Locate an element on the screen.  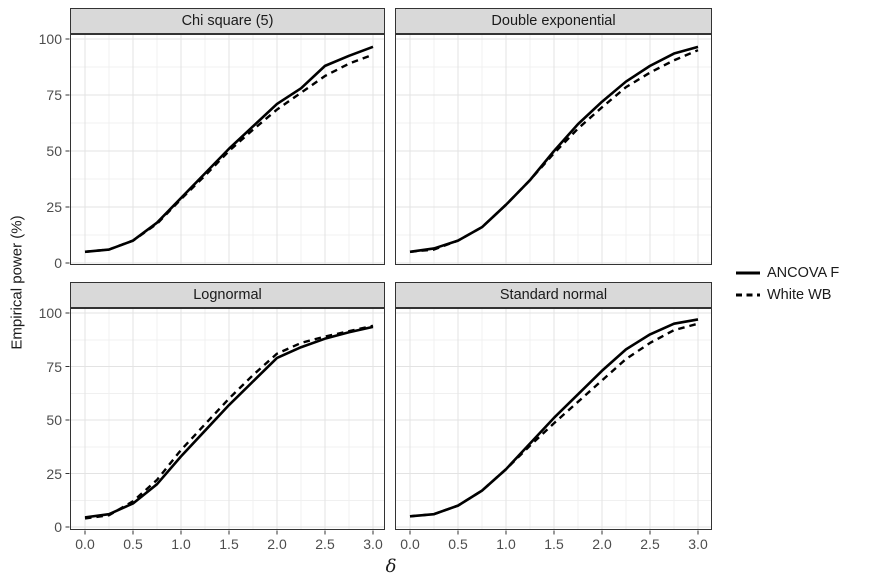
facet-strip-label: Double exponential is located at coordinates (553, 21).